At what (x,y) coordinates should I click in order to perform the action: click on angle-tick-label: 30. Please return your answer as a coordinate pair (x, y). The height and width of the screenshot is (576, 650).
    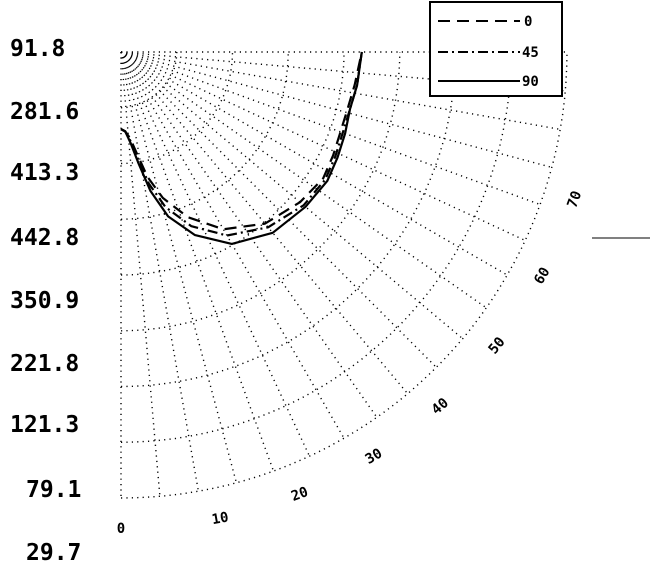
    Looking at the image, I should click on (374, 457).